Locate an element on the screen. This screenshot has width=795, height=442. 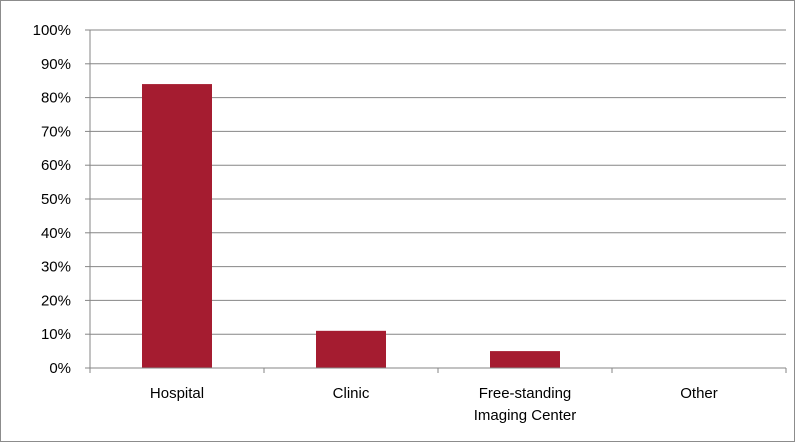
y-tick-label: 90% is located at coordinates (56, 64).